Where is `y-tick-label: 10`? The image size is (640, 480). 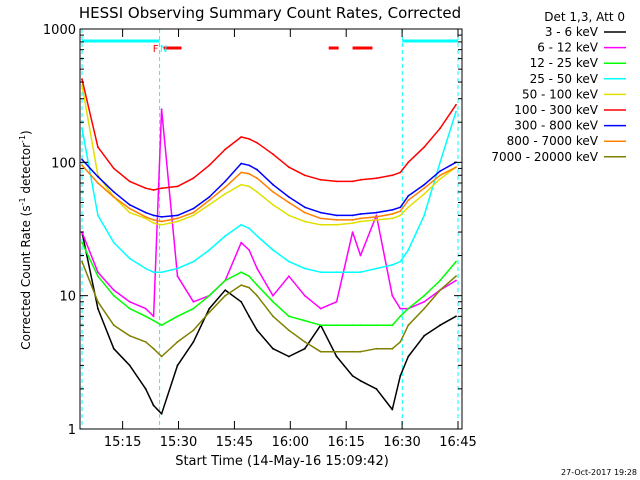 y-tick-label: 10 is located at coordinates (67, 297).